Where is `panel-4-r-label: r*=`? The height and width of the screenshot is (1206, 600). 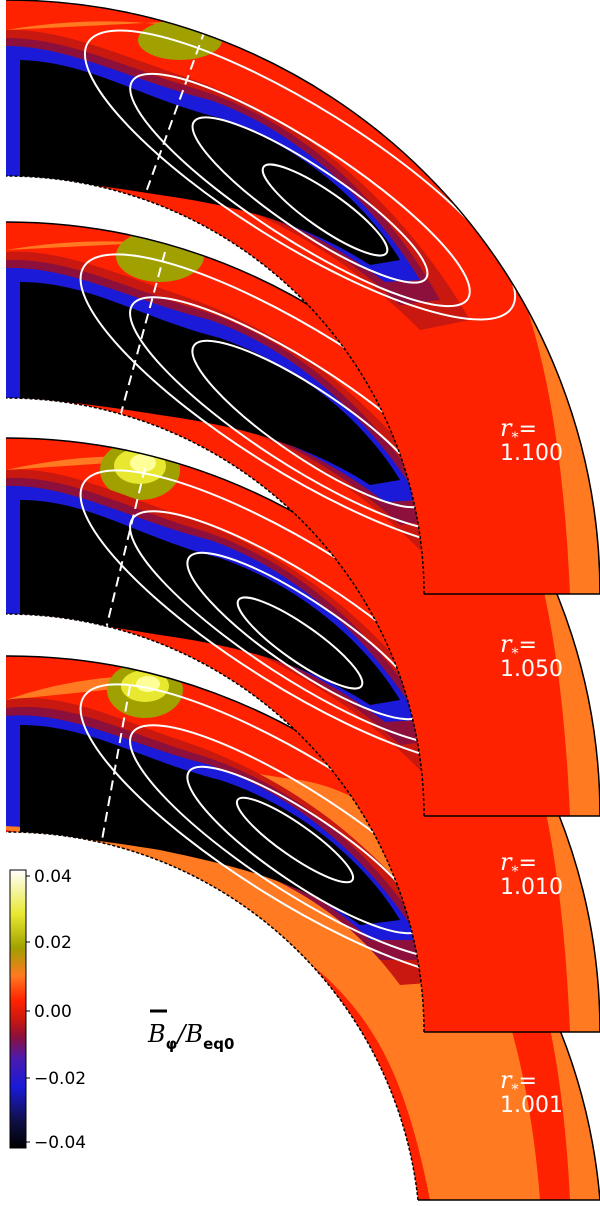 panel-4-r-label: r*= is located at coordinates (518, 1082).